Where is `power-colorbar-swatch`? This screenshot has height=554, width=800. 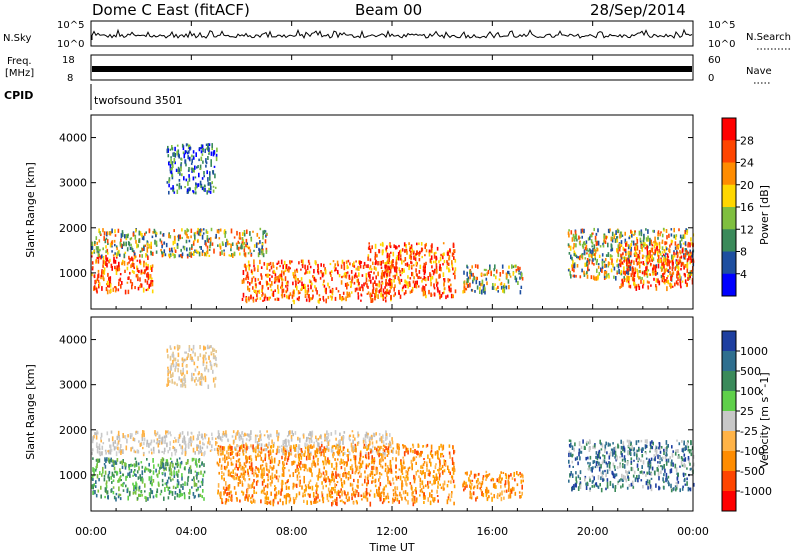 power-colorbar-swatch is located at coordinates (729, 196).